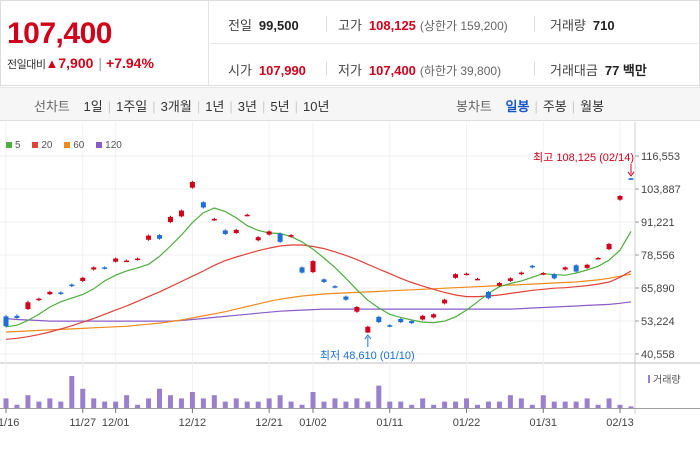 This screenshot has width=700, height=450. I want to click on column-divider, so click(326, 24).